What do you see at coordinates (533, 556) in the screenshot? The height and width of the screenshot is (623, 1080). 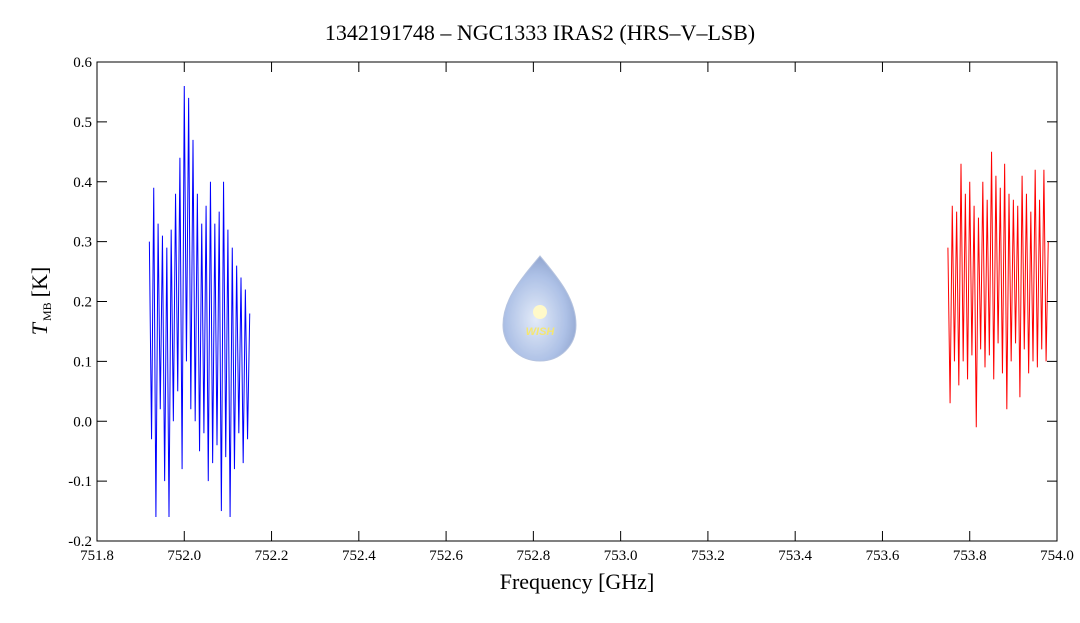 I see `x-tick-label: 752.8` at bounding box center [533, 556].